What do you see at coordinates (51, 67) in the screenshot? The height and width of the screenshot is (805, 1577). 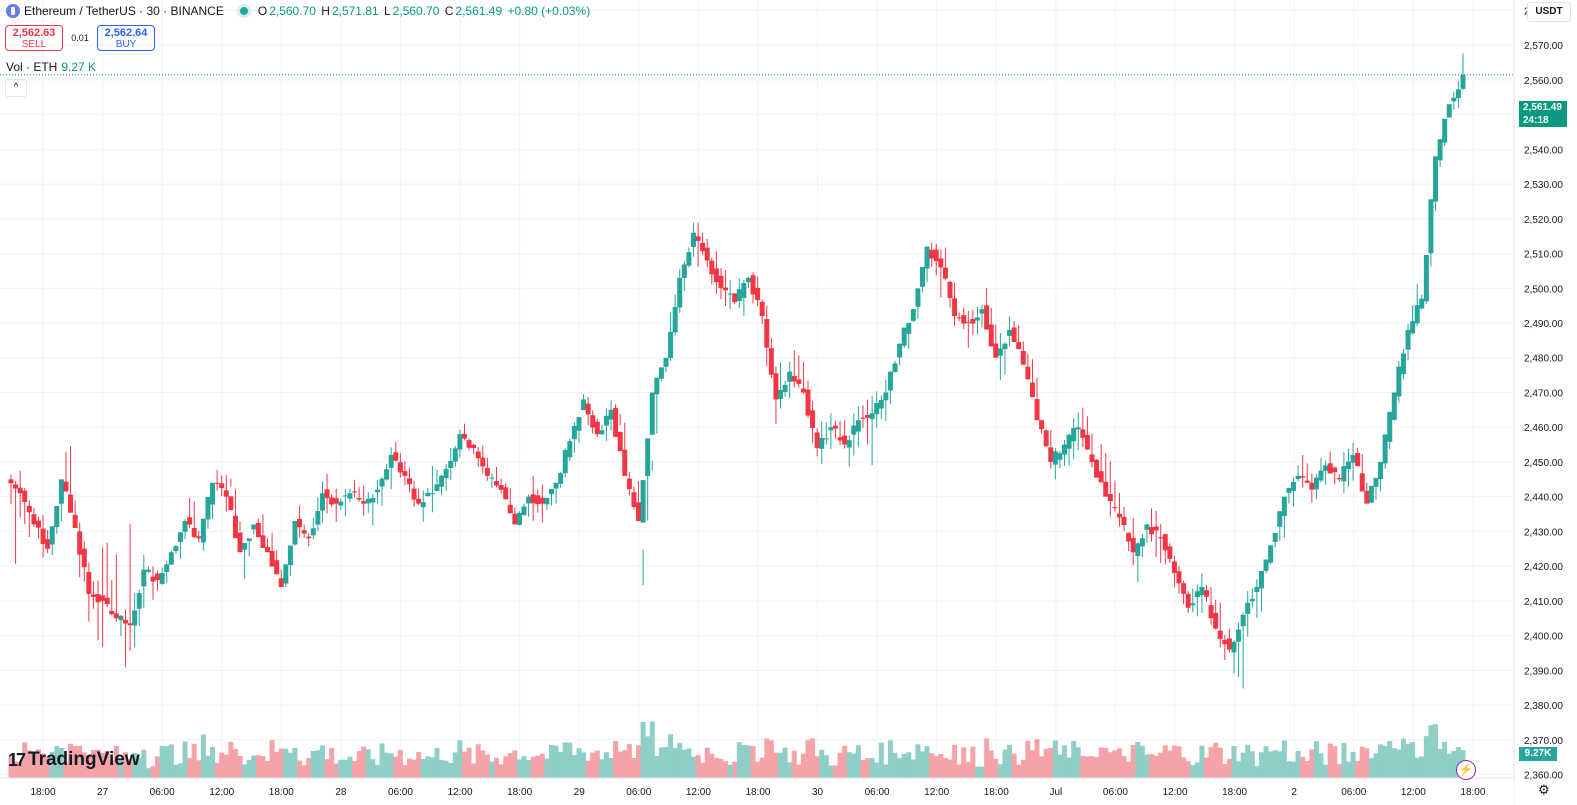 I see `volume-legend: Vol · ETH 9.27 K` at bounding box center [51, 67].